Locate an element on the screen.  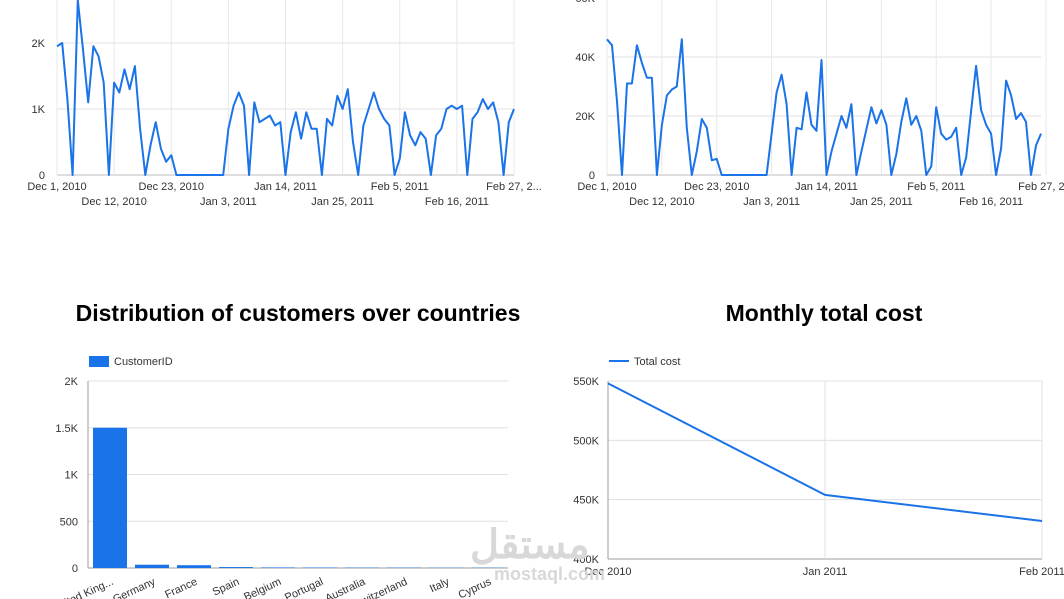
monthly-y-tick-label: 450K is located at coordinates (586, 501).